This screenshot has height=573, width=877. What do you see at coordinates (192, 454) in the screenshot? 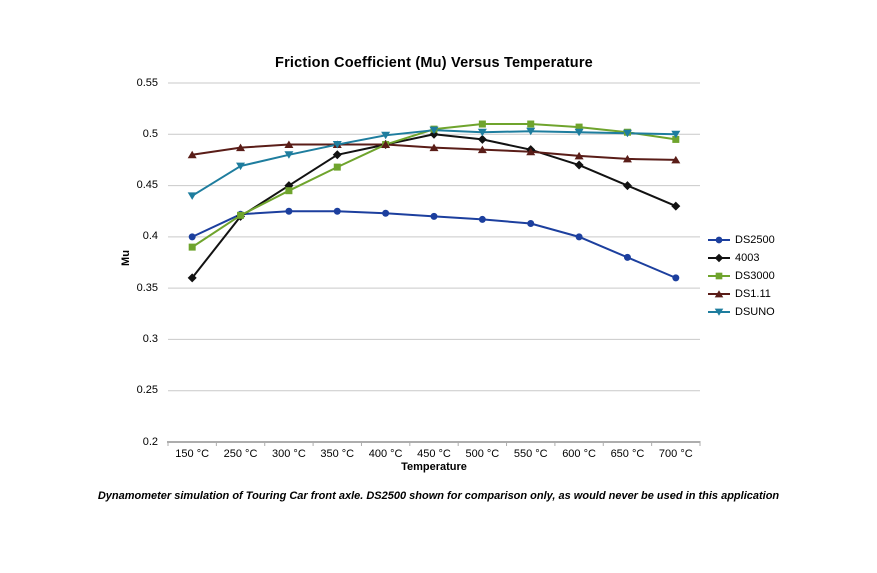
I see `x-tick-label: 150 °C` at bounding box center [192, 454].